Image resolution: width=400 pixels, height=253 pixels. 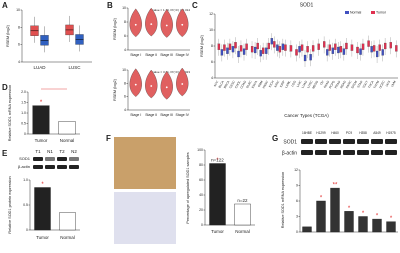 What do you see at coordinates (363, 133) in the screenshot?
I see `lane-label: H358` at bounding box center [363, 133].